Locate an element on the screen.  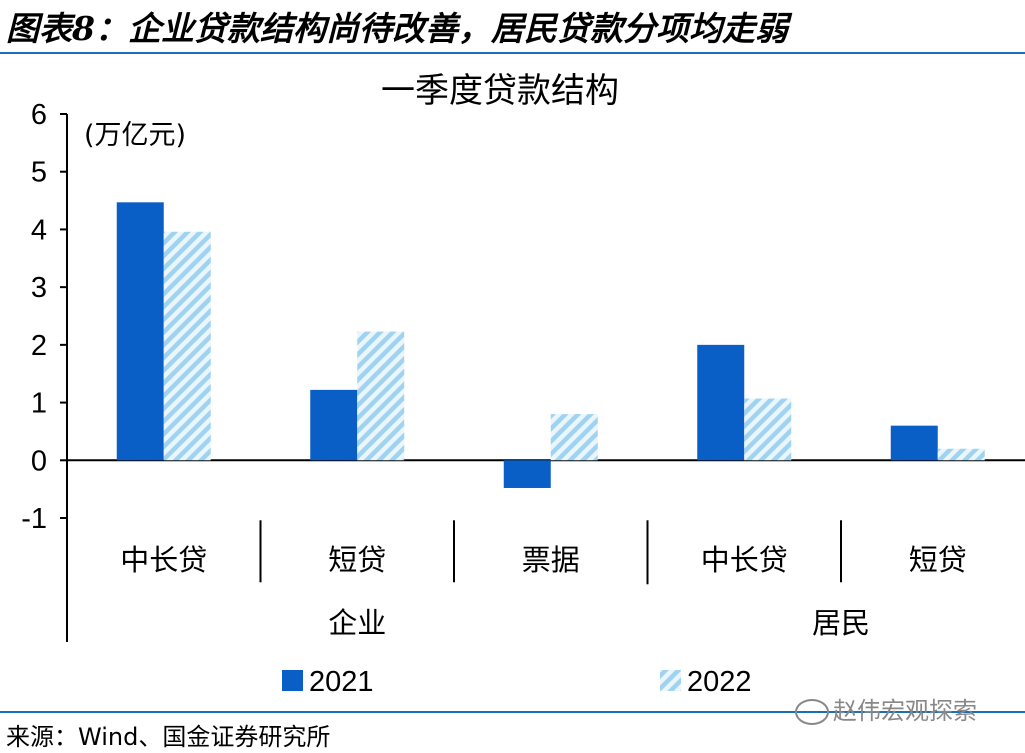
group-label: 居民 is located at coordinates (841, 623).